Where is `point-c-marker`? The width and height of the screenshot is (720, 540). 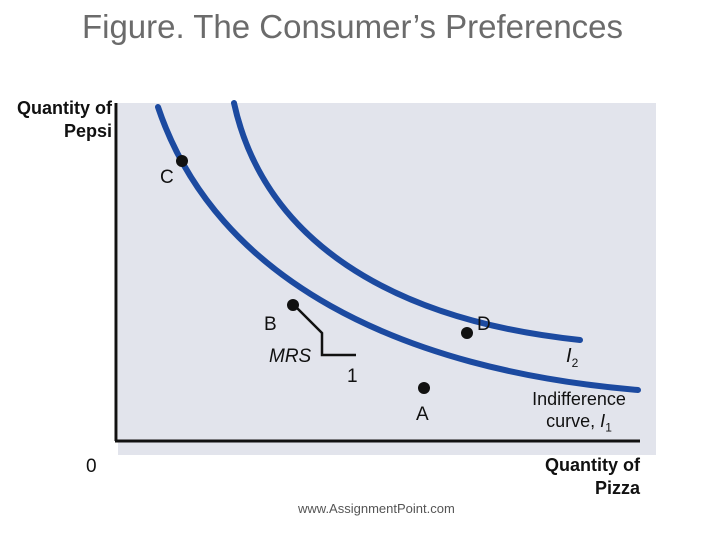 point-c-marker is located at coordinates (182, 161).